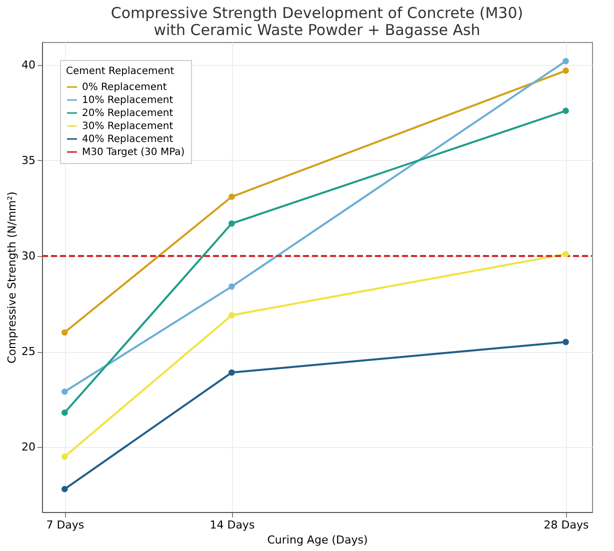 This screenshot has width=614, height=551. Describe the element at coordinates (128, 113) in the screenshot. I see `legend-label: 20% Replacement` at that location.